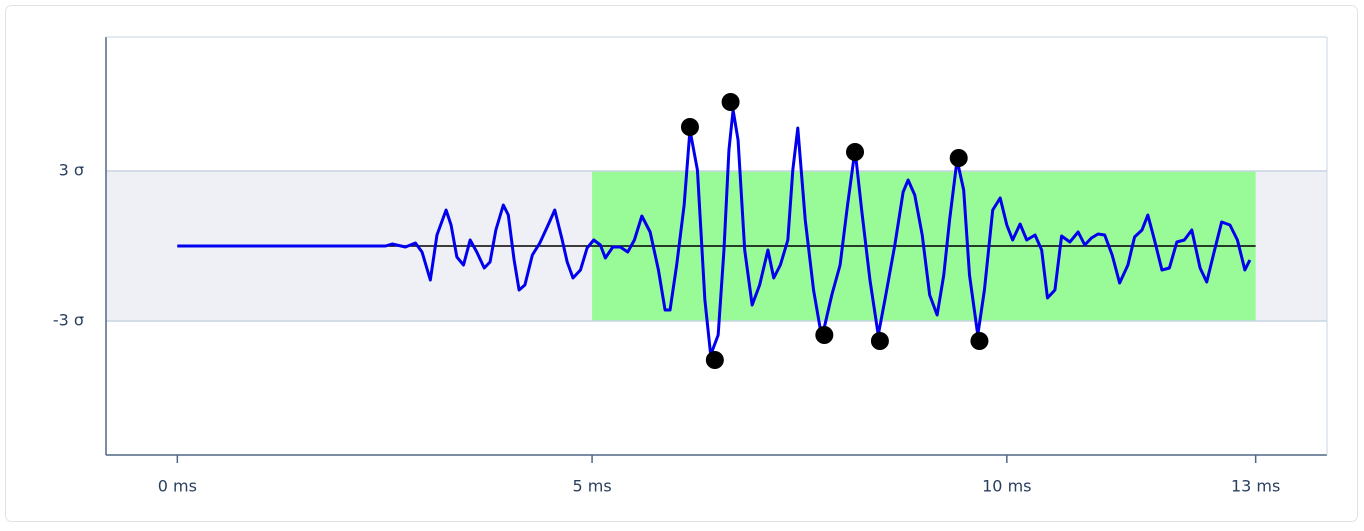 The width and height of the screenshot is (1364, 531). I want to click on y-tick-label: -3 σ, so click(68, 320).